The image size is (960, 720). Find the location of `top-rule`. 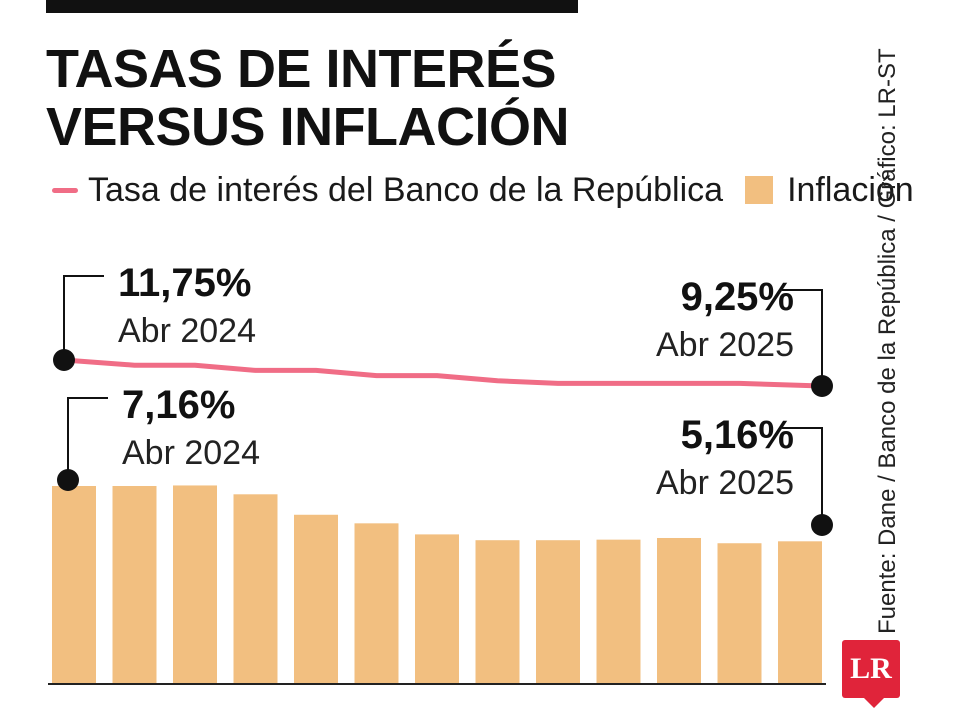

top-rule is located at coordinates (312, 6).